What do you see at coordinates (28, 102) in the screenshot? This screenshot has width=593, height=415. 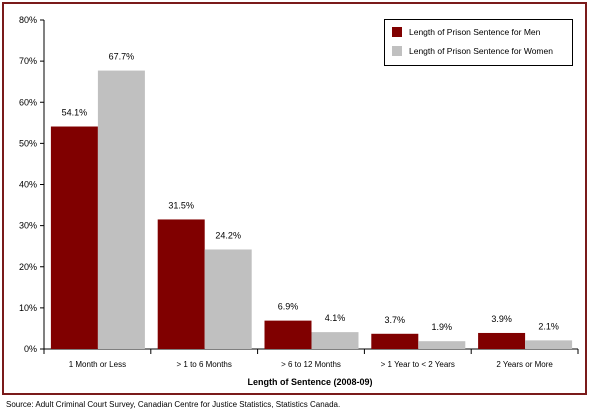 I see `y-tick-label: 60%` at bounding box center [28, 102].